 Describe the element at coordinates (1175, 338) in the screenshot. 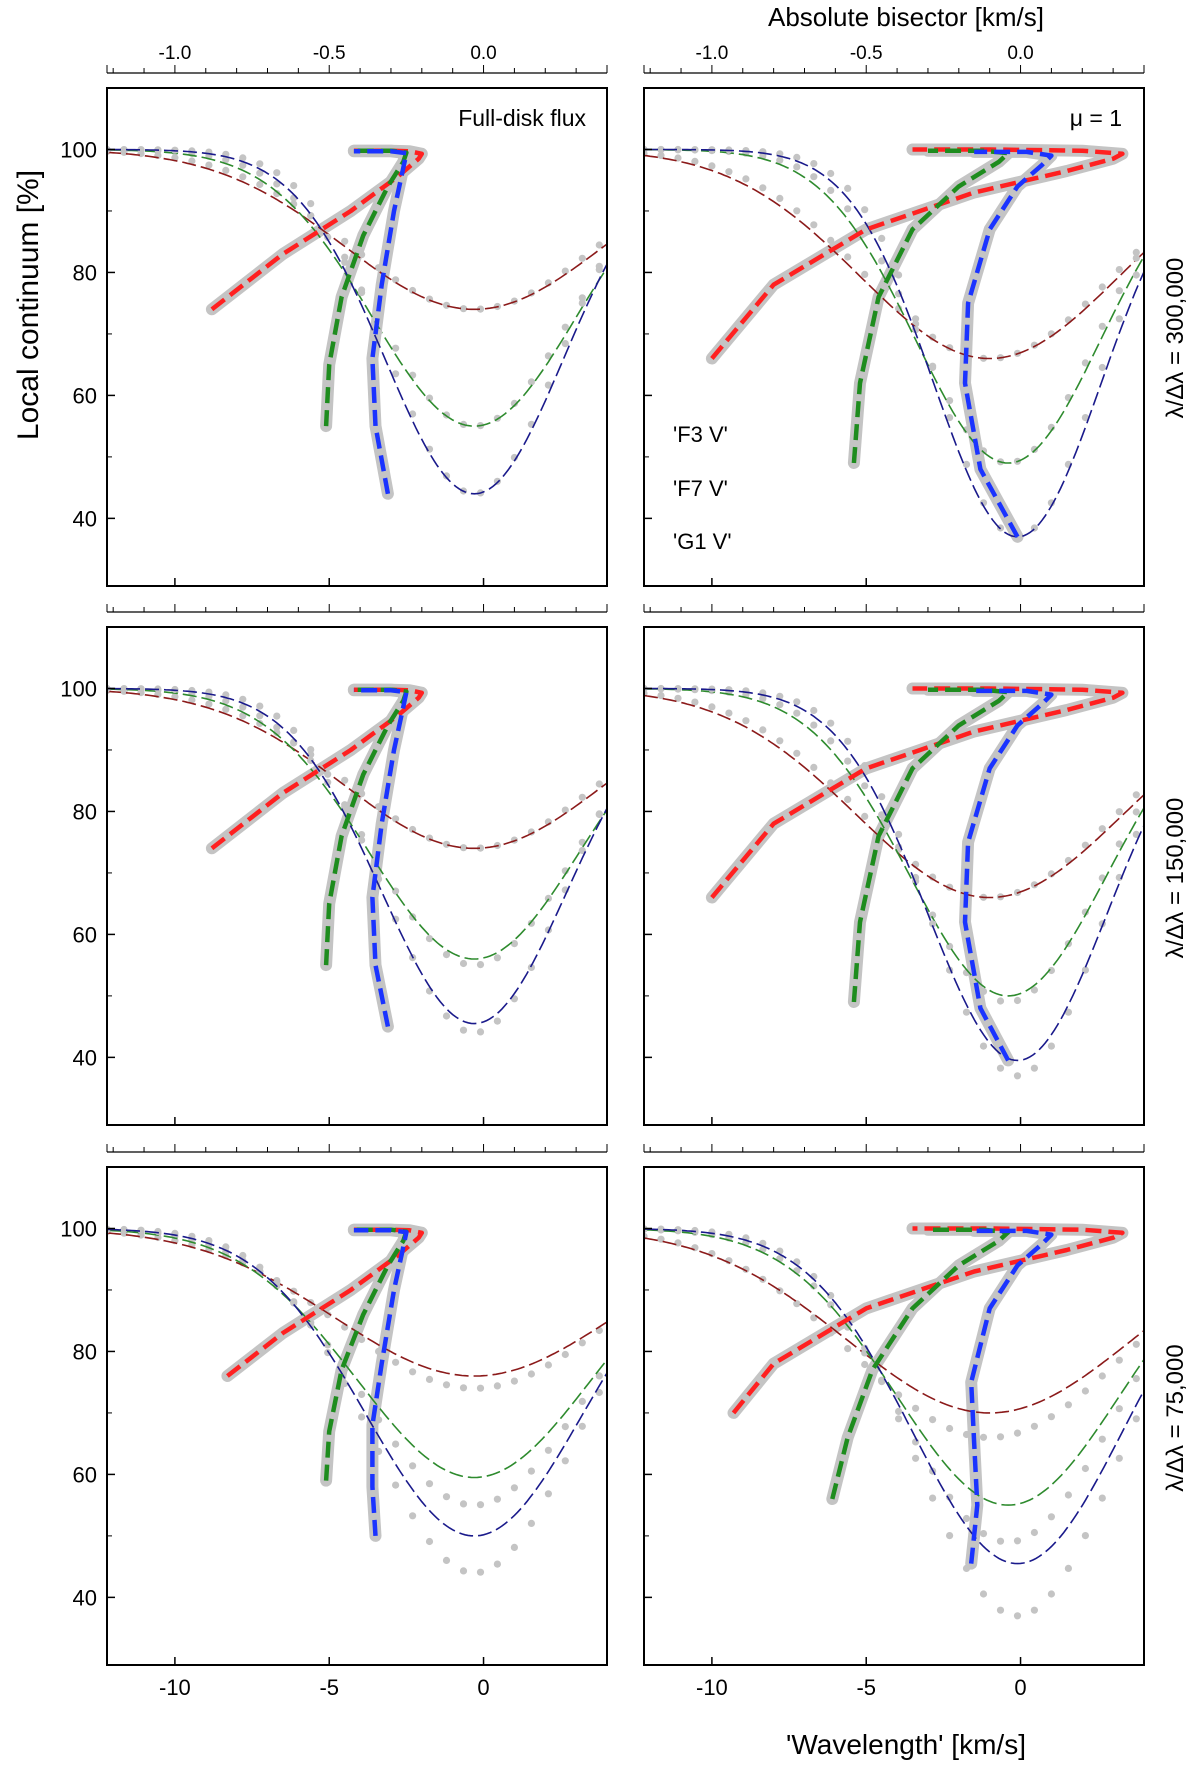

I see `row-label-300000: λ/Δλ = 300,000` at that location.